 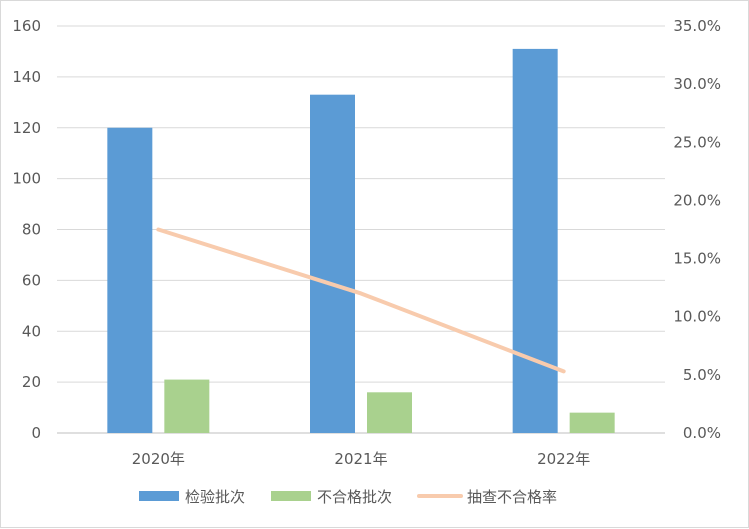 I want to click on left-tick-label: 20, so click(x=31, y=382).